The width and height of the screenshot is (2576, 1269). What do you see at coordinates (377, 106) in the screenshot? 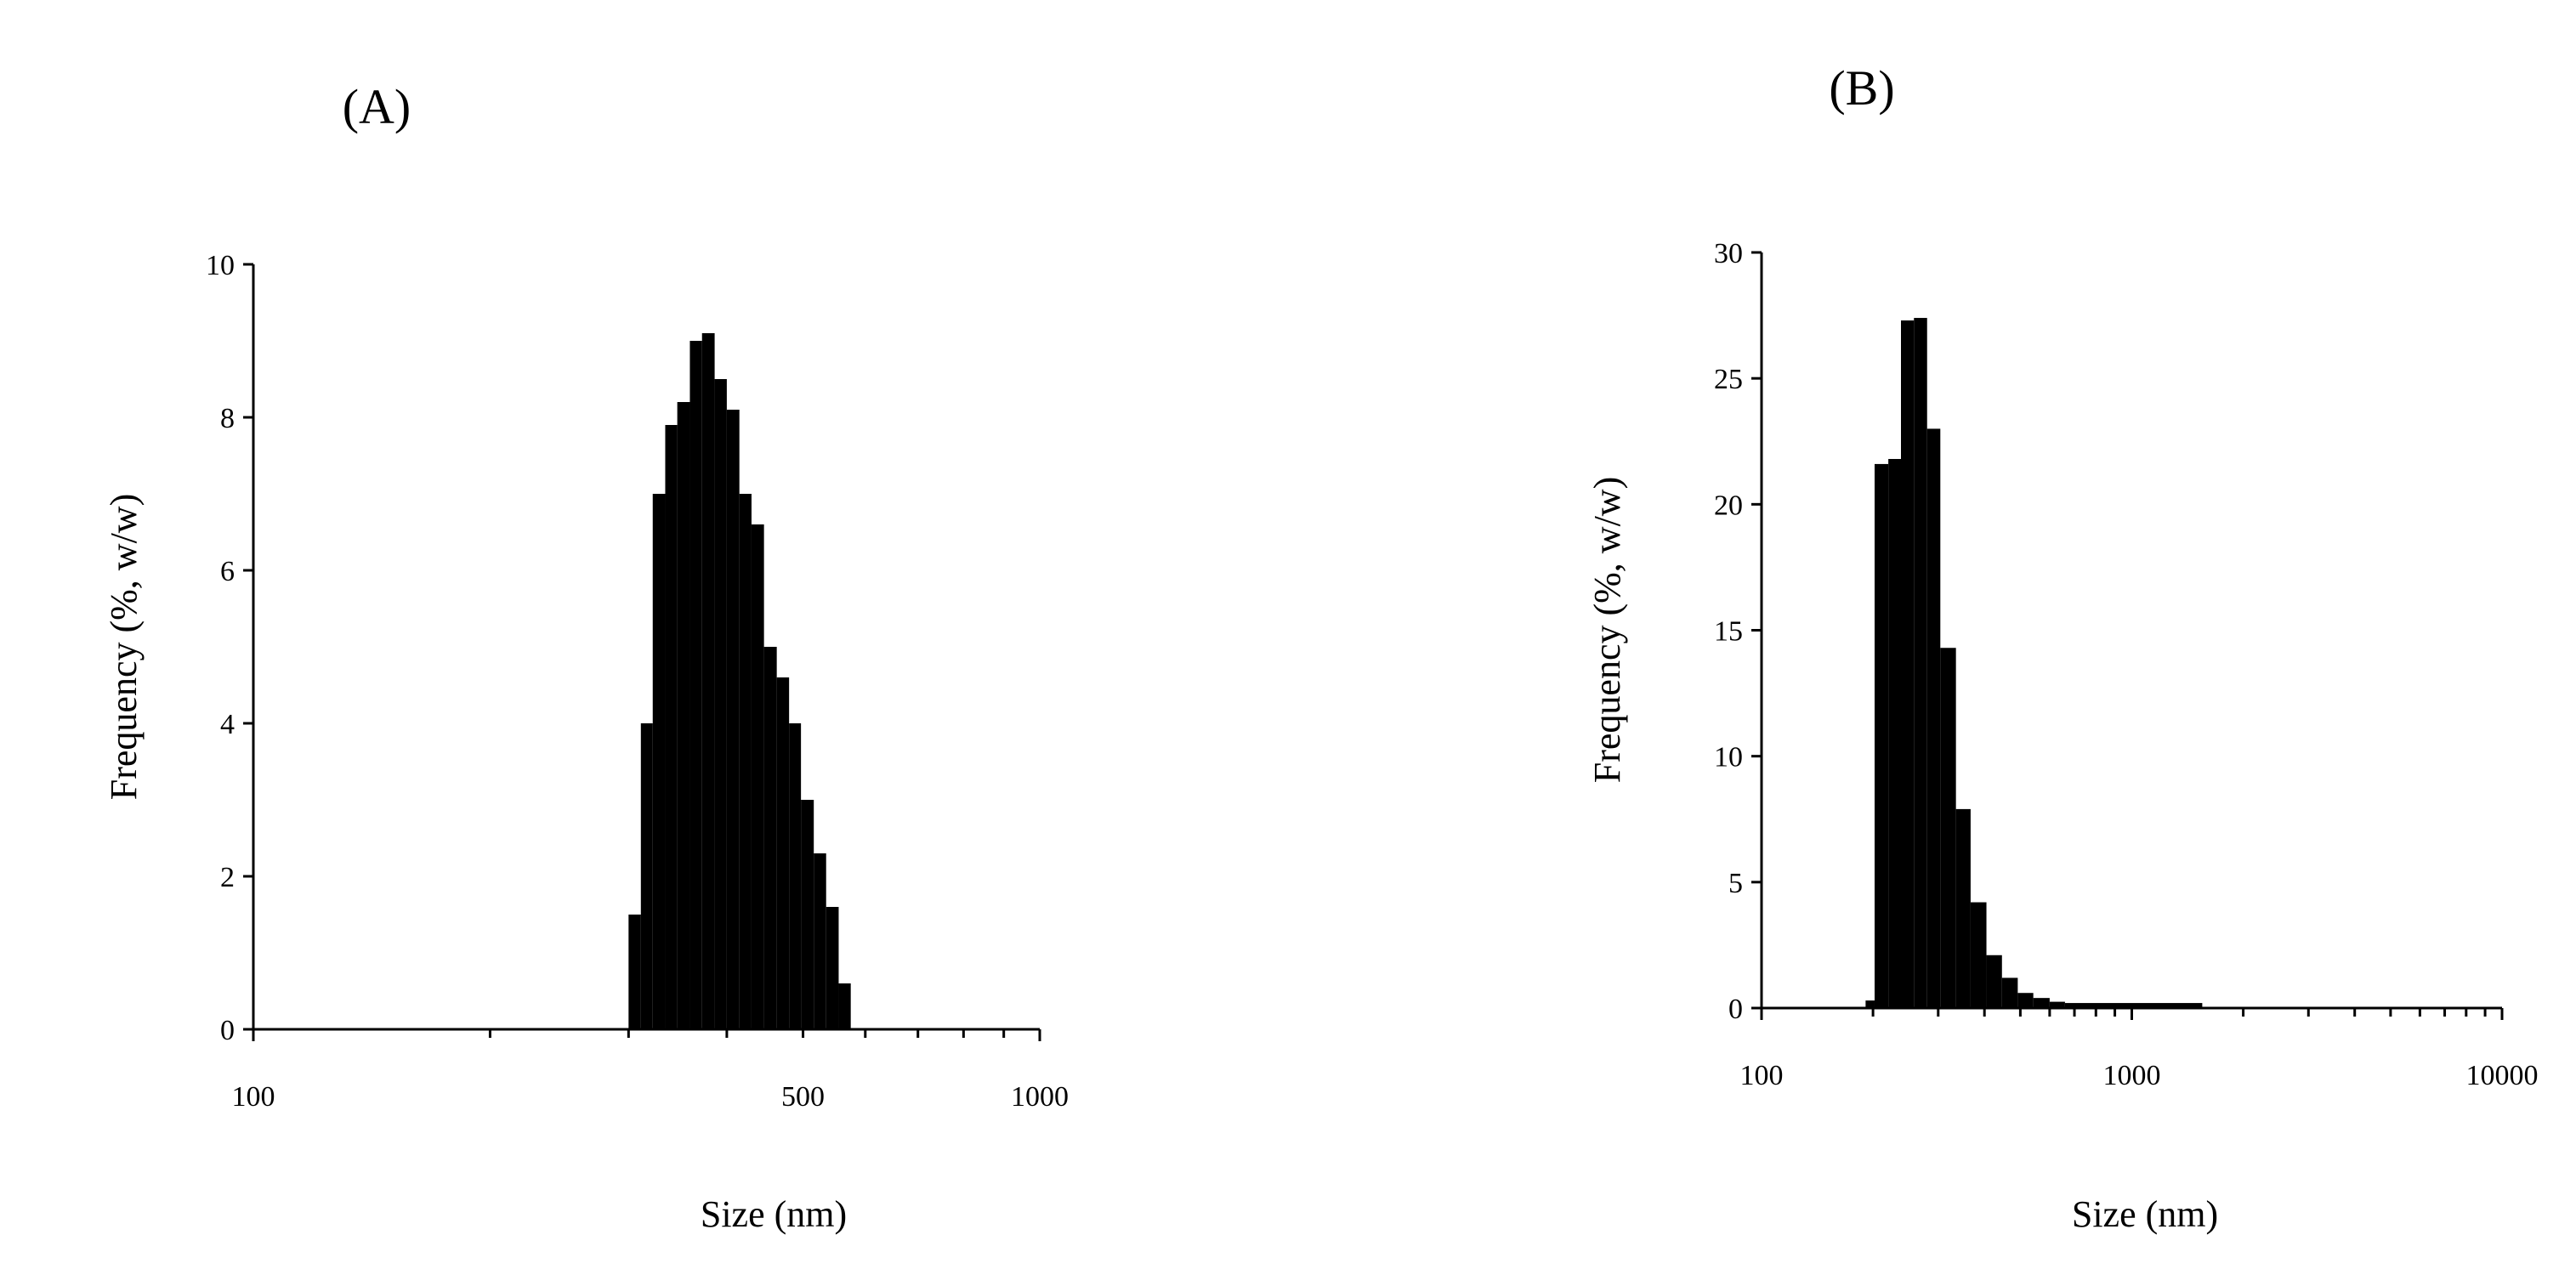
I see `panel-a-label: (A)` at bounding box center [377, 106].